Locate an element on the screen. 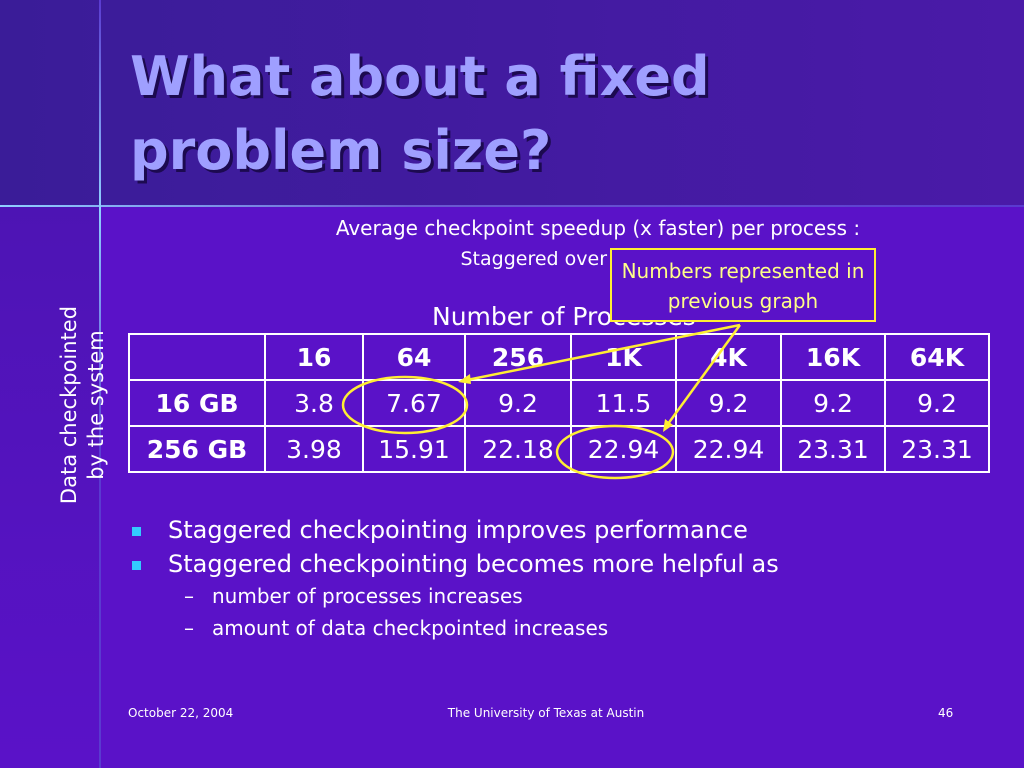 This screenshot has height=768, width=1024. cell: 11.5 is located at coordinates (623, 403).